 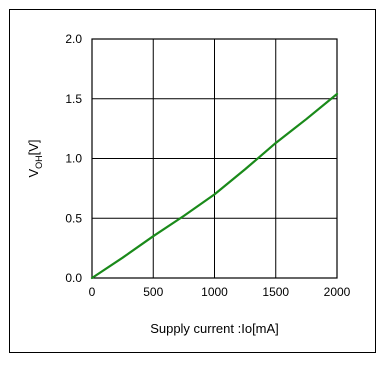 What do you see at coordinates (214, 328) in the screenshot?
I see `x-axis-label: Supply current :Io[mA]` at bounding box center [214, 328].